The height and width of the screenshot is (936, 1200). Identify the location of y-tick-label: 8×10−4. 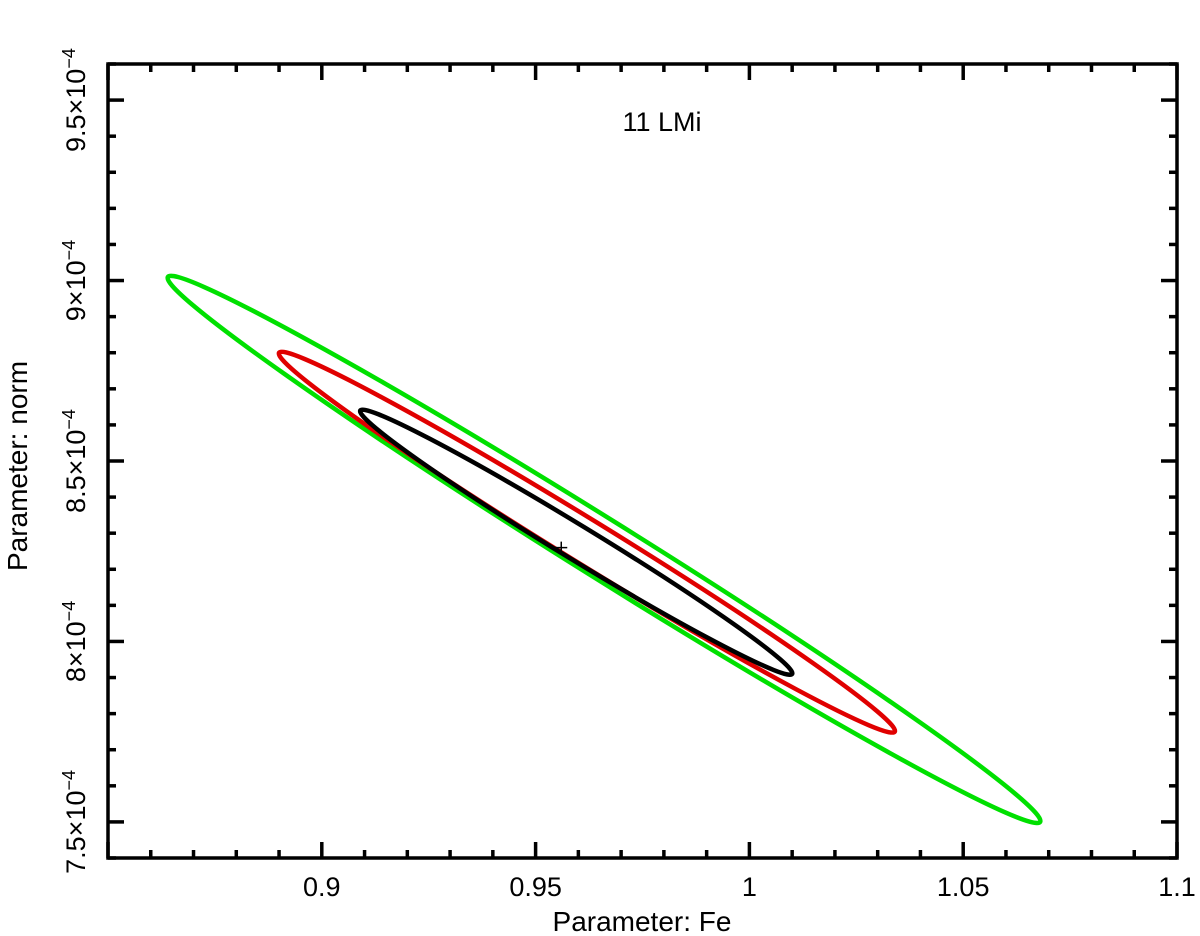
(75, 641).